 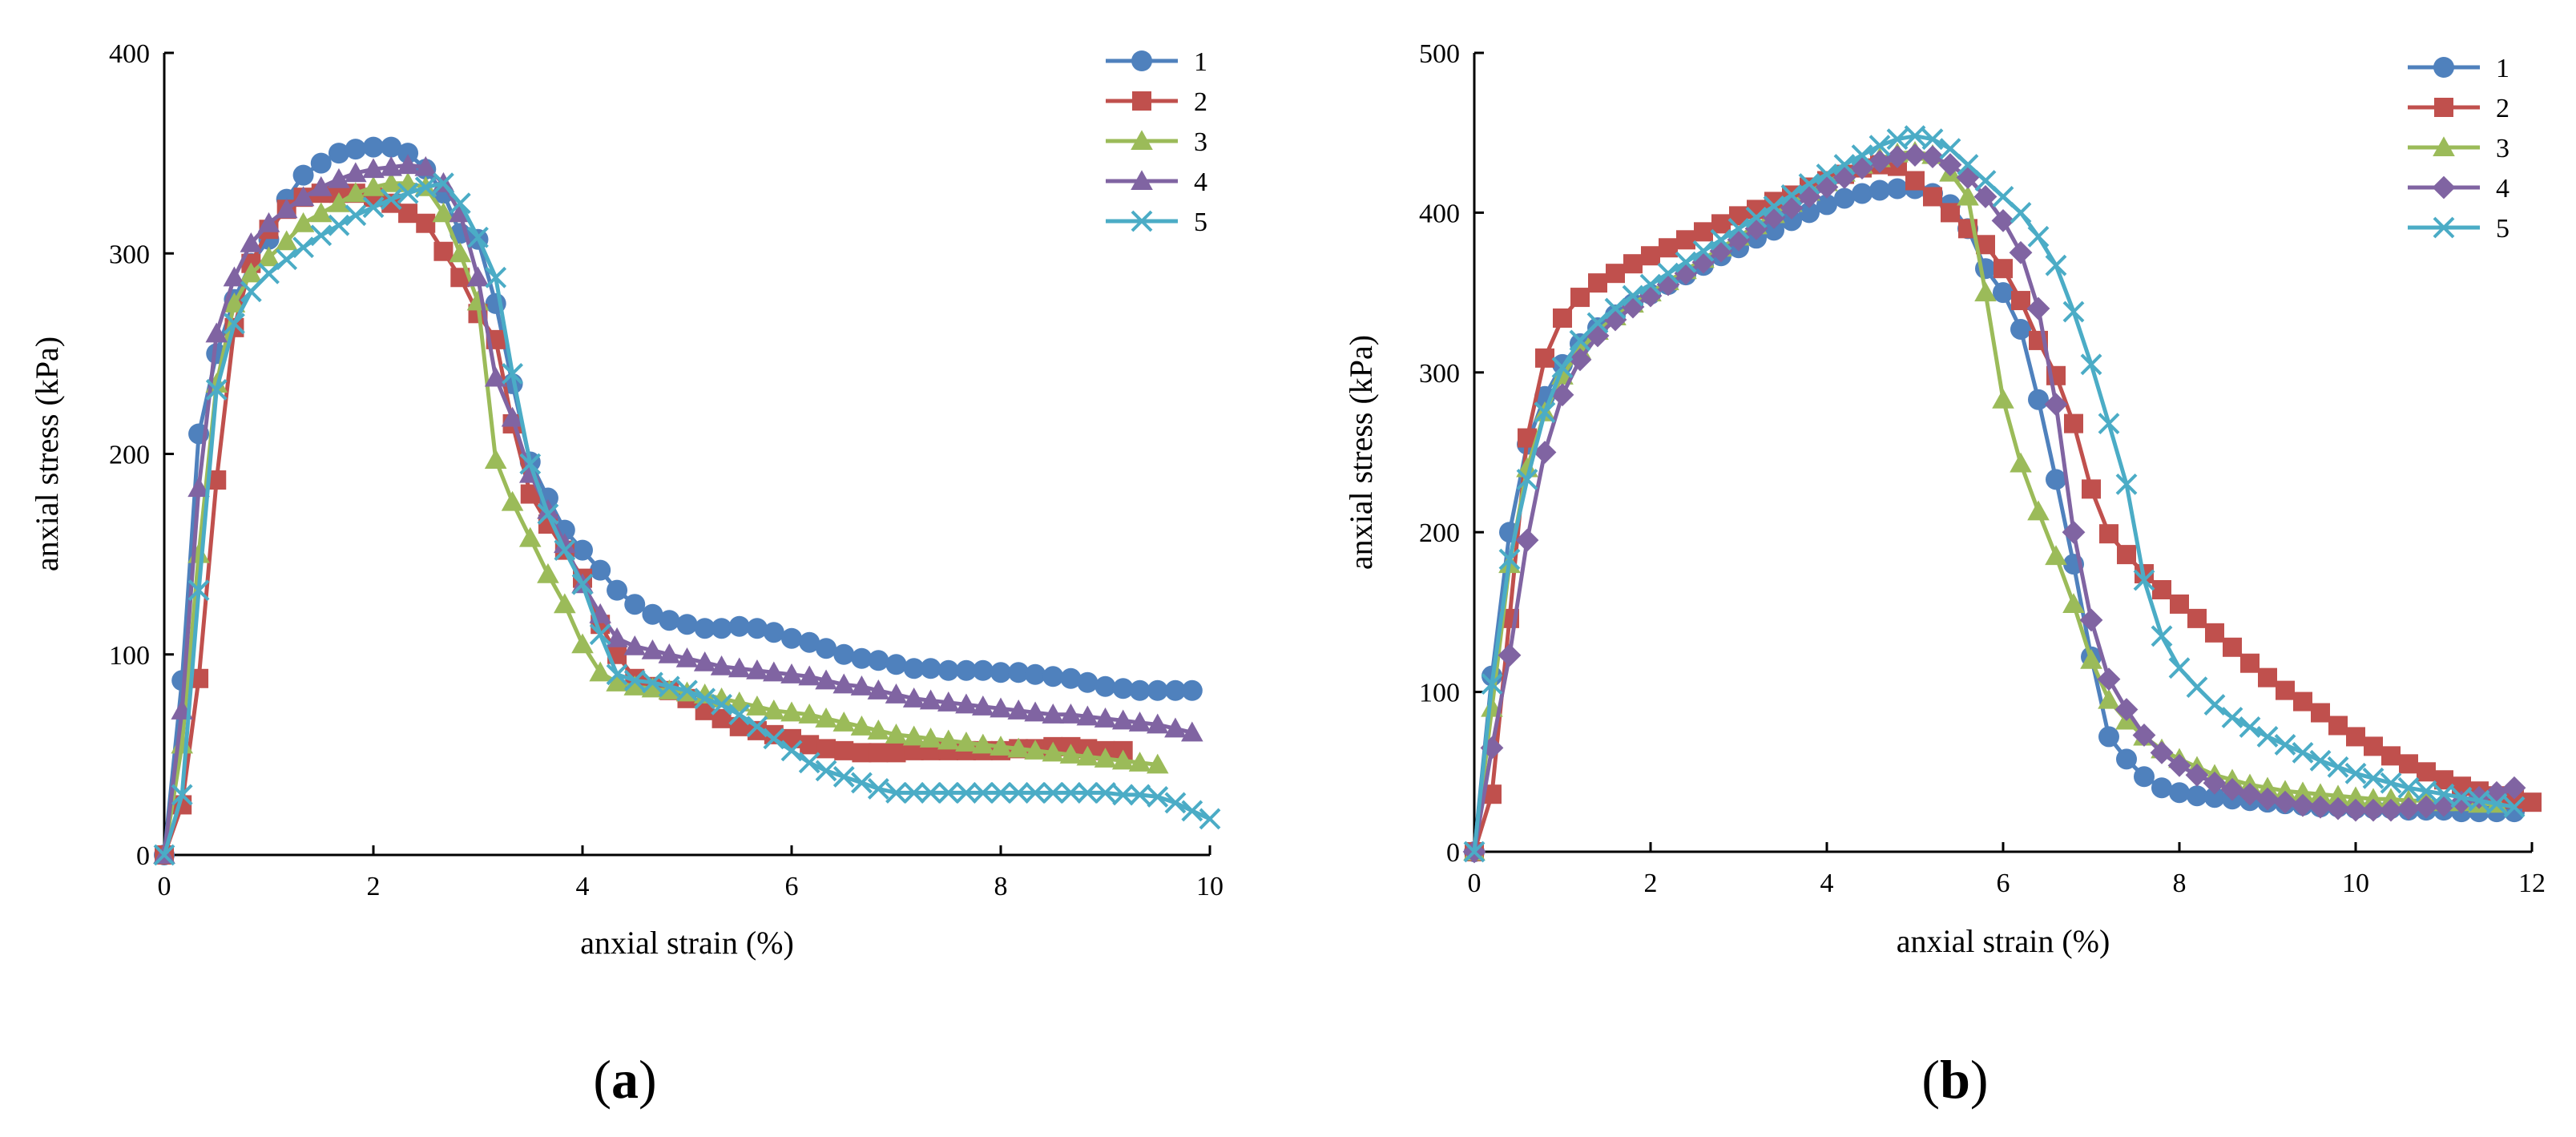 What do you see at coordinates (1453, 853) in the screenshot?
I see `y-tick-label: 0` at bounding box center [1453, 853].